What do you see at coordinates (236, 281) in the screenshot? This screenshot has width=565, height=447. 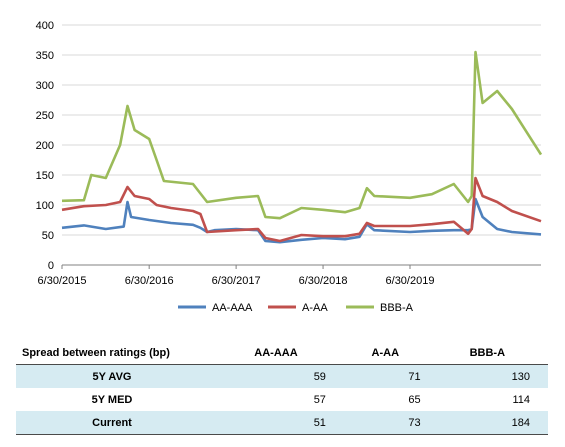 I see `x-tick-label: 6/30/2017` at bounding box center [236, 281].